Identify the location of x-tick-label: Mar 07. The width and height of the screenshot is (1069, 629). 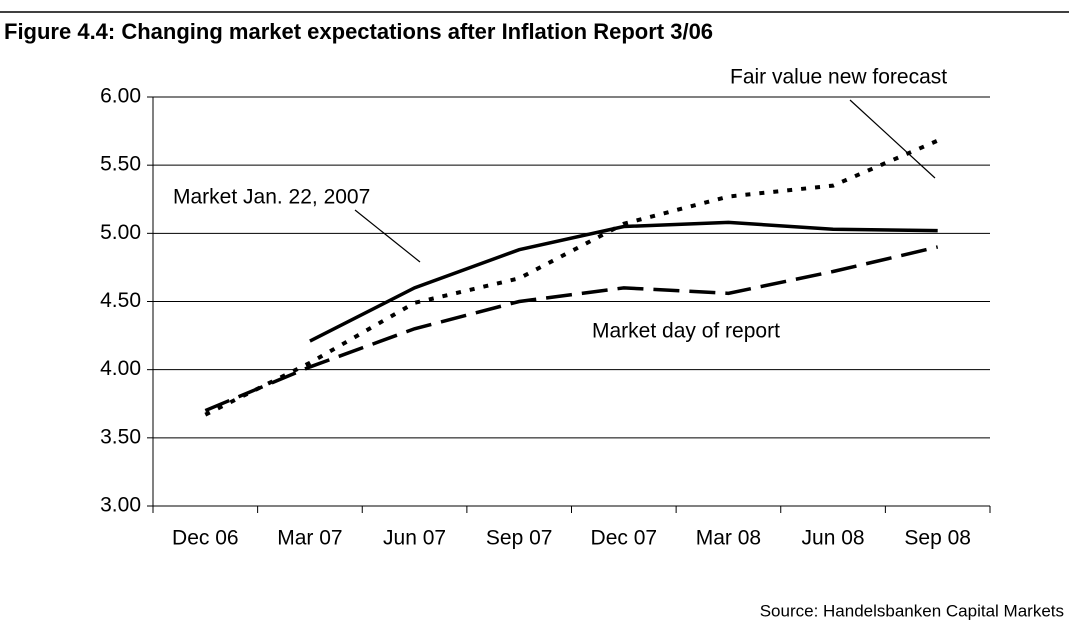
(309, 538).